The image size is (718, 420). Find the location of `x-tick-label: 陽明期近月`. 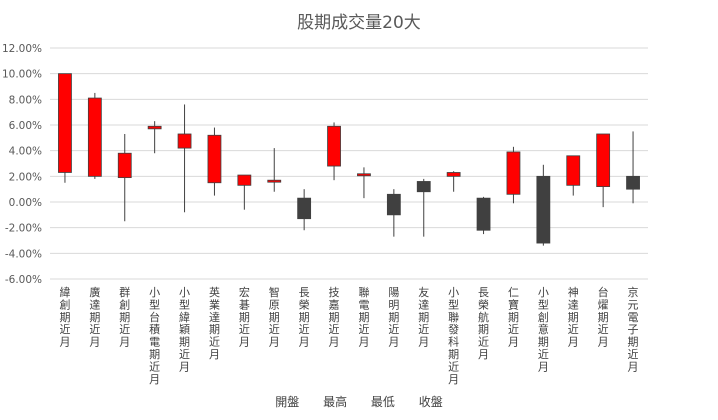

x-tick-label: 陽明期近月 is located at coordinates (393, 317).